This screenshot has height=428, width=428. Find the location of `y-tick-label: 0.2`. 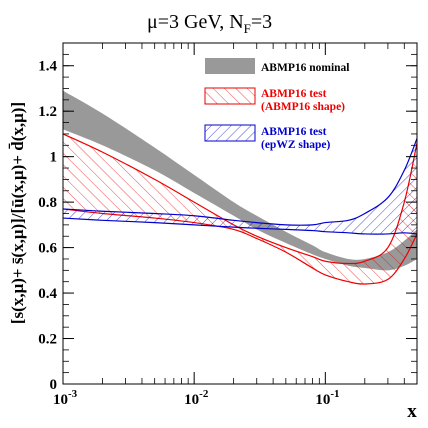

y-tick-label: 0.2 is located at coordinates (47, 340).